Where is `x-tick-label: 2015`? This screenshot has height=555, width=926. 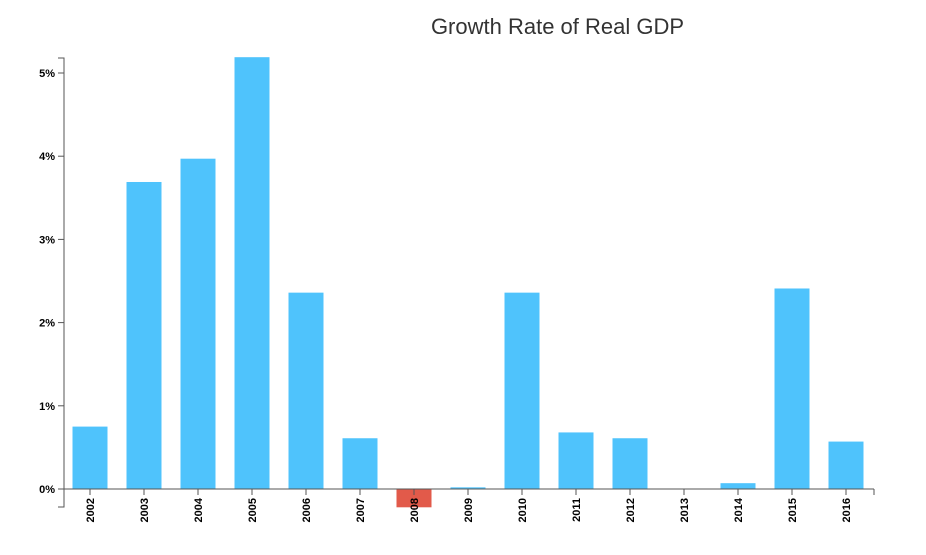 x-tick-label: 2015 is located at coordinates (793, 510).